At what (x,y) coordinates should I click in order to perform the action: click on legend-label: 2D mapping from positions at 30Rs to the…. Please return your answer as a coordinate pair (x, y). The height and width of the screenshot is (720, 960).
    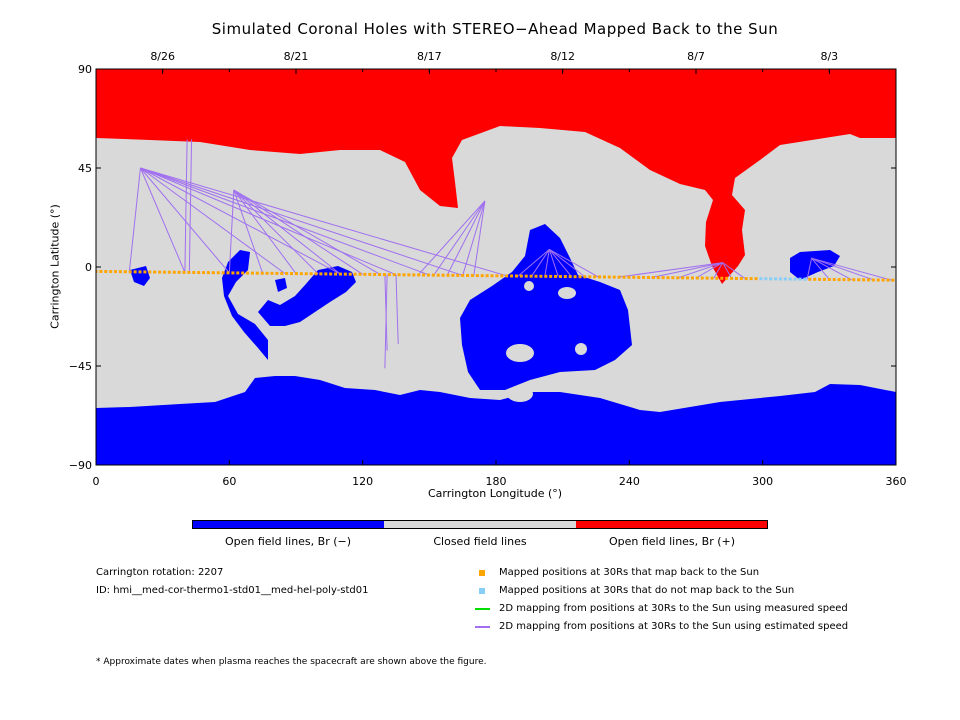
    Looking at the image, I should click on (673, 608).